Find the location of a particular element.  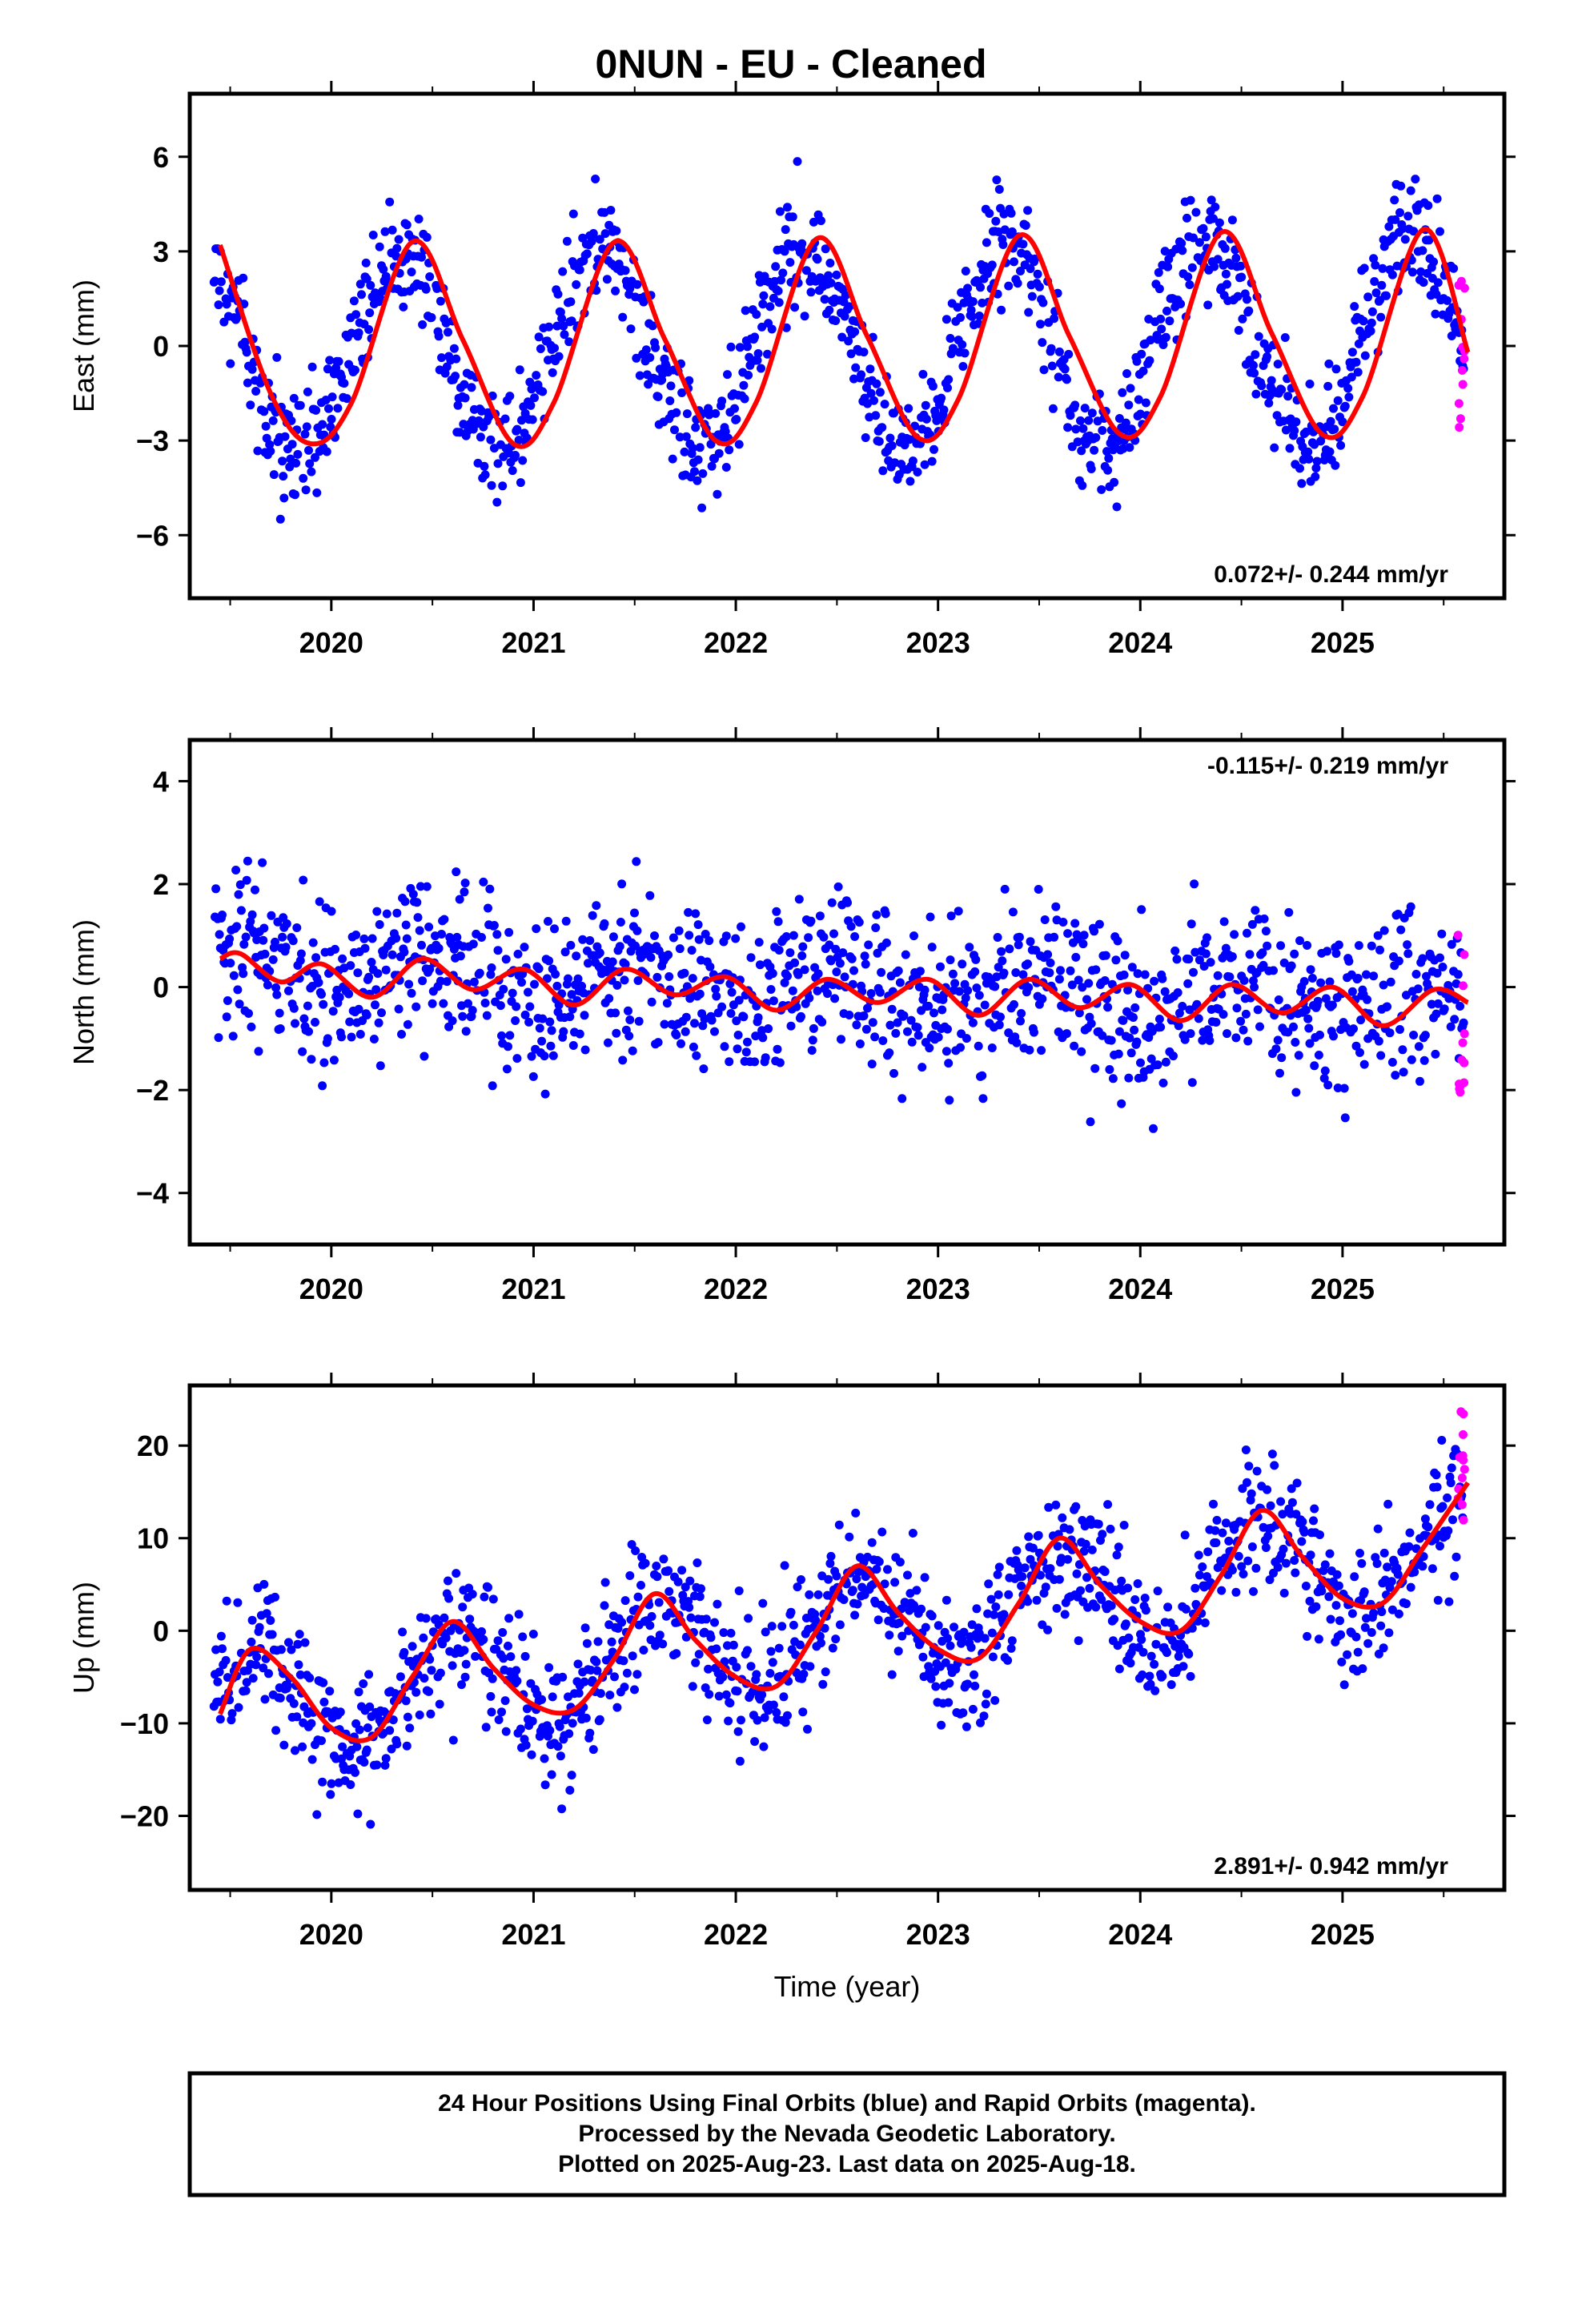

rapid-orbit-point is located at coordinates (1464, 359).